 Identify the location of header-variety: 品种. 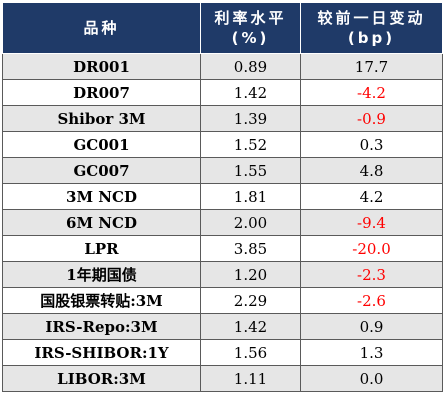
(101, 28).